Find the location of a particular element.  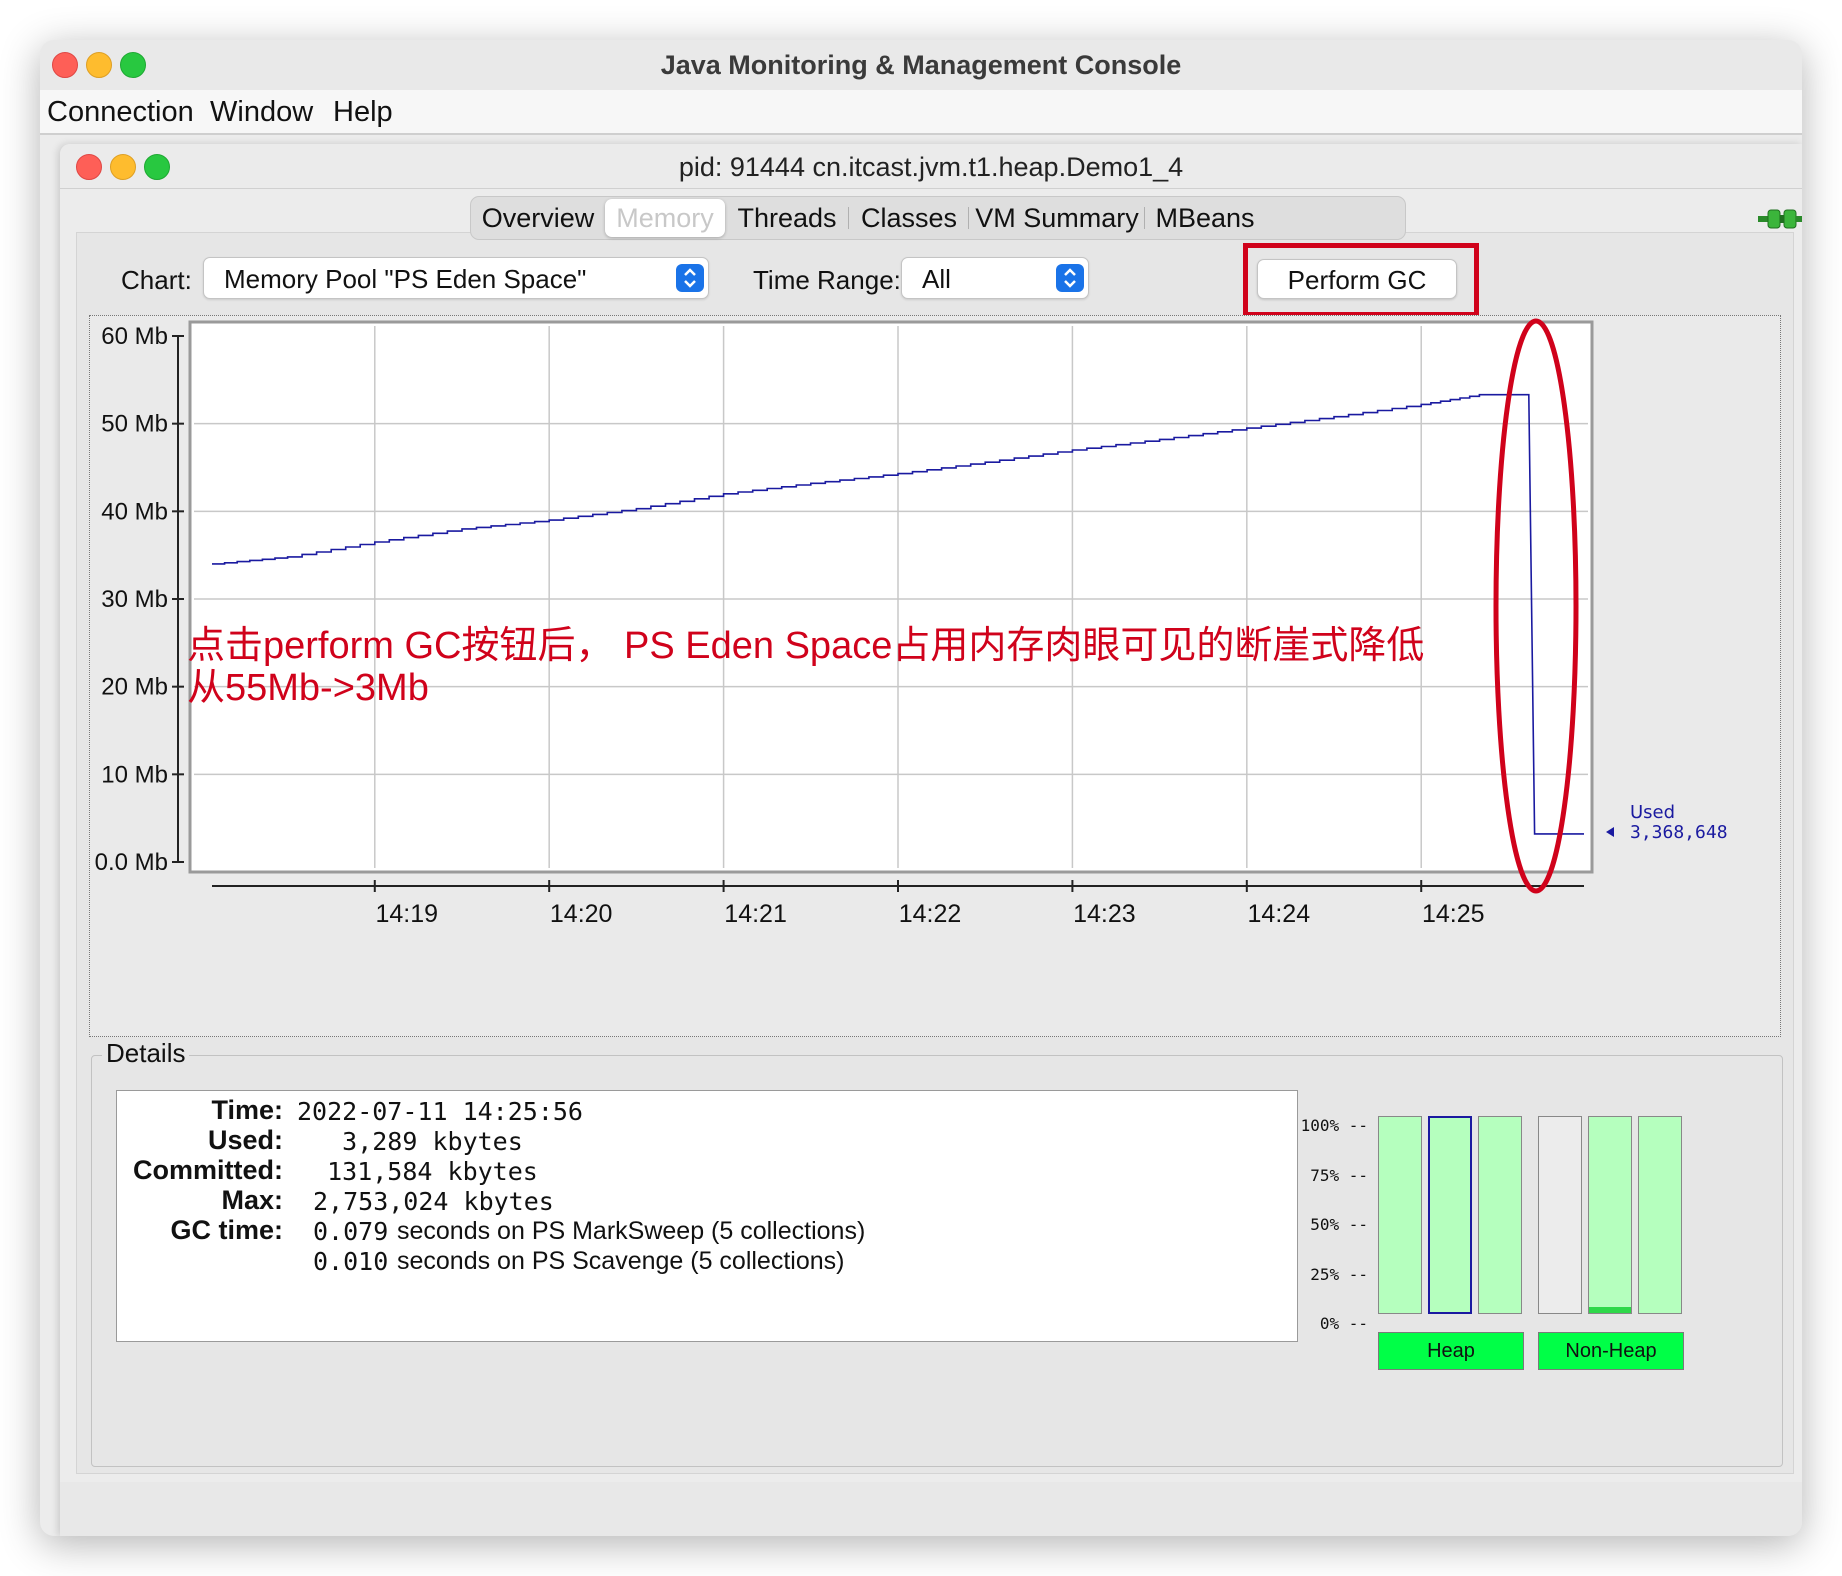

perform-gc-highlight-box is located at coordinates (1361, 280).